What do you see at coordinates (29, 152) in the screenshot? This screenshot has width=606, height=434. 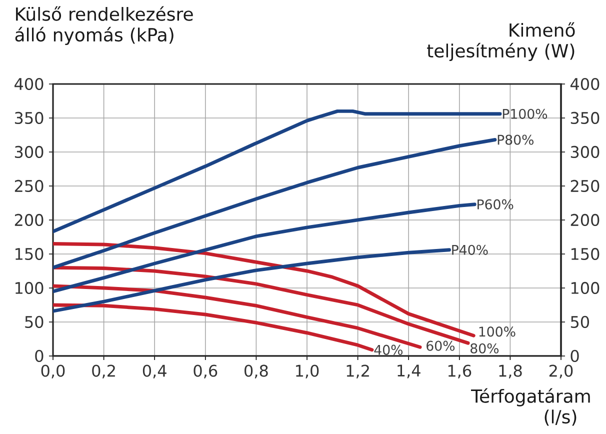 I see `y-tick-label: 300` at bounding box center [29, 152].